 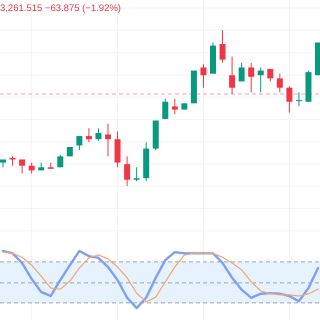 What do you see at coordinates (60, 8) in the screenshot?
I see `text: 3,261.515 −63.875 (−1.92%)` at bounding box center [60, 8].